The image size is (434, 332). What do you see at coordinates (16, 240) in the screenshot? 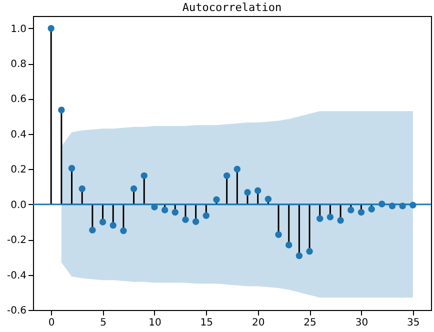
I see `y-tick-label: -0.2` at bounding box center [16, 240].